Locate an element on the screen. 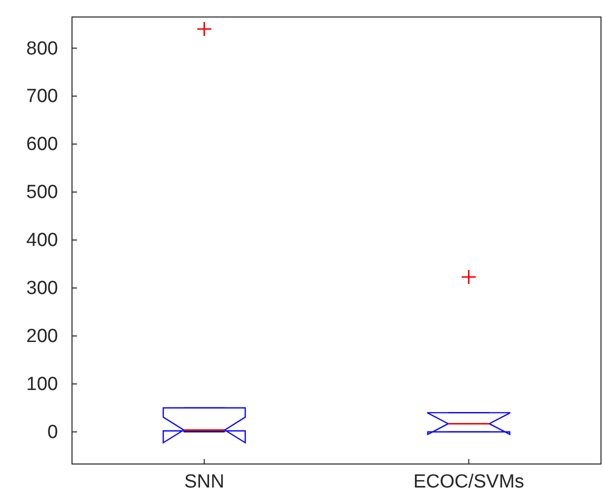 This screenshot has height=504, width=603. x-tick-label: ECOC/SVMs is located at coordinates (468, 481).